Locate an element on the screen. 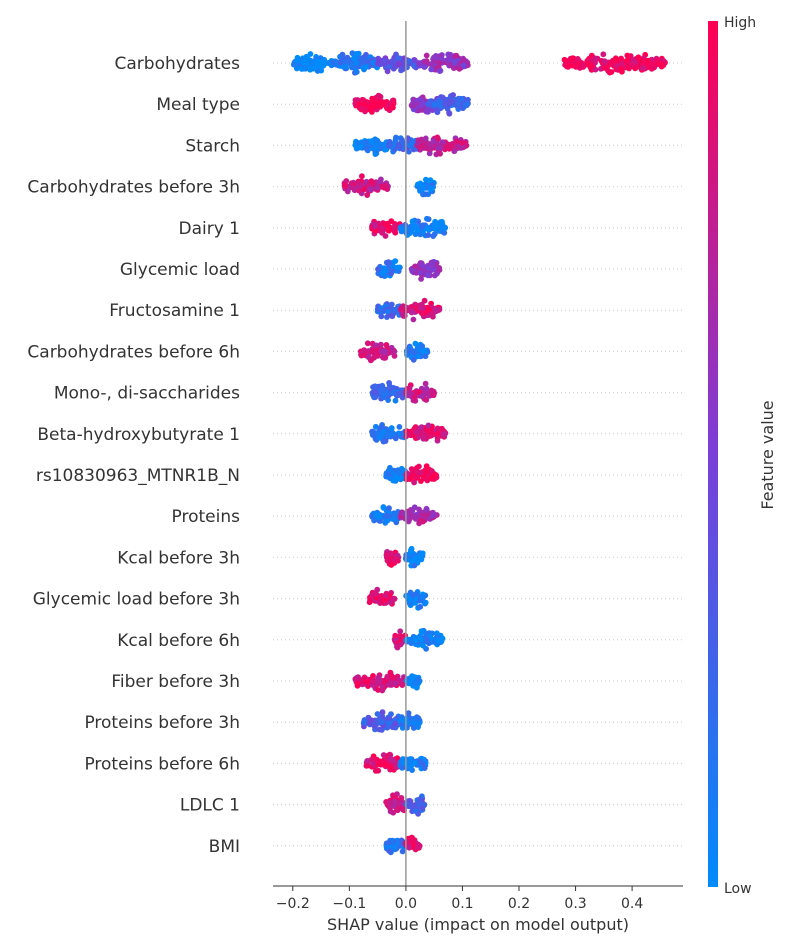 Image resolution: width=800 pixels, height=950 pixels. colorbar-low-label: Low is located at coordinates (738, 889).